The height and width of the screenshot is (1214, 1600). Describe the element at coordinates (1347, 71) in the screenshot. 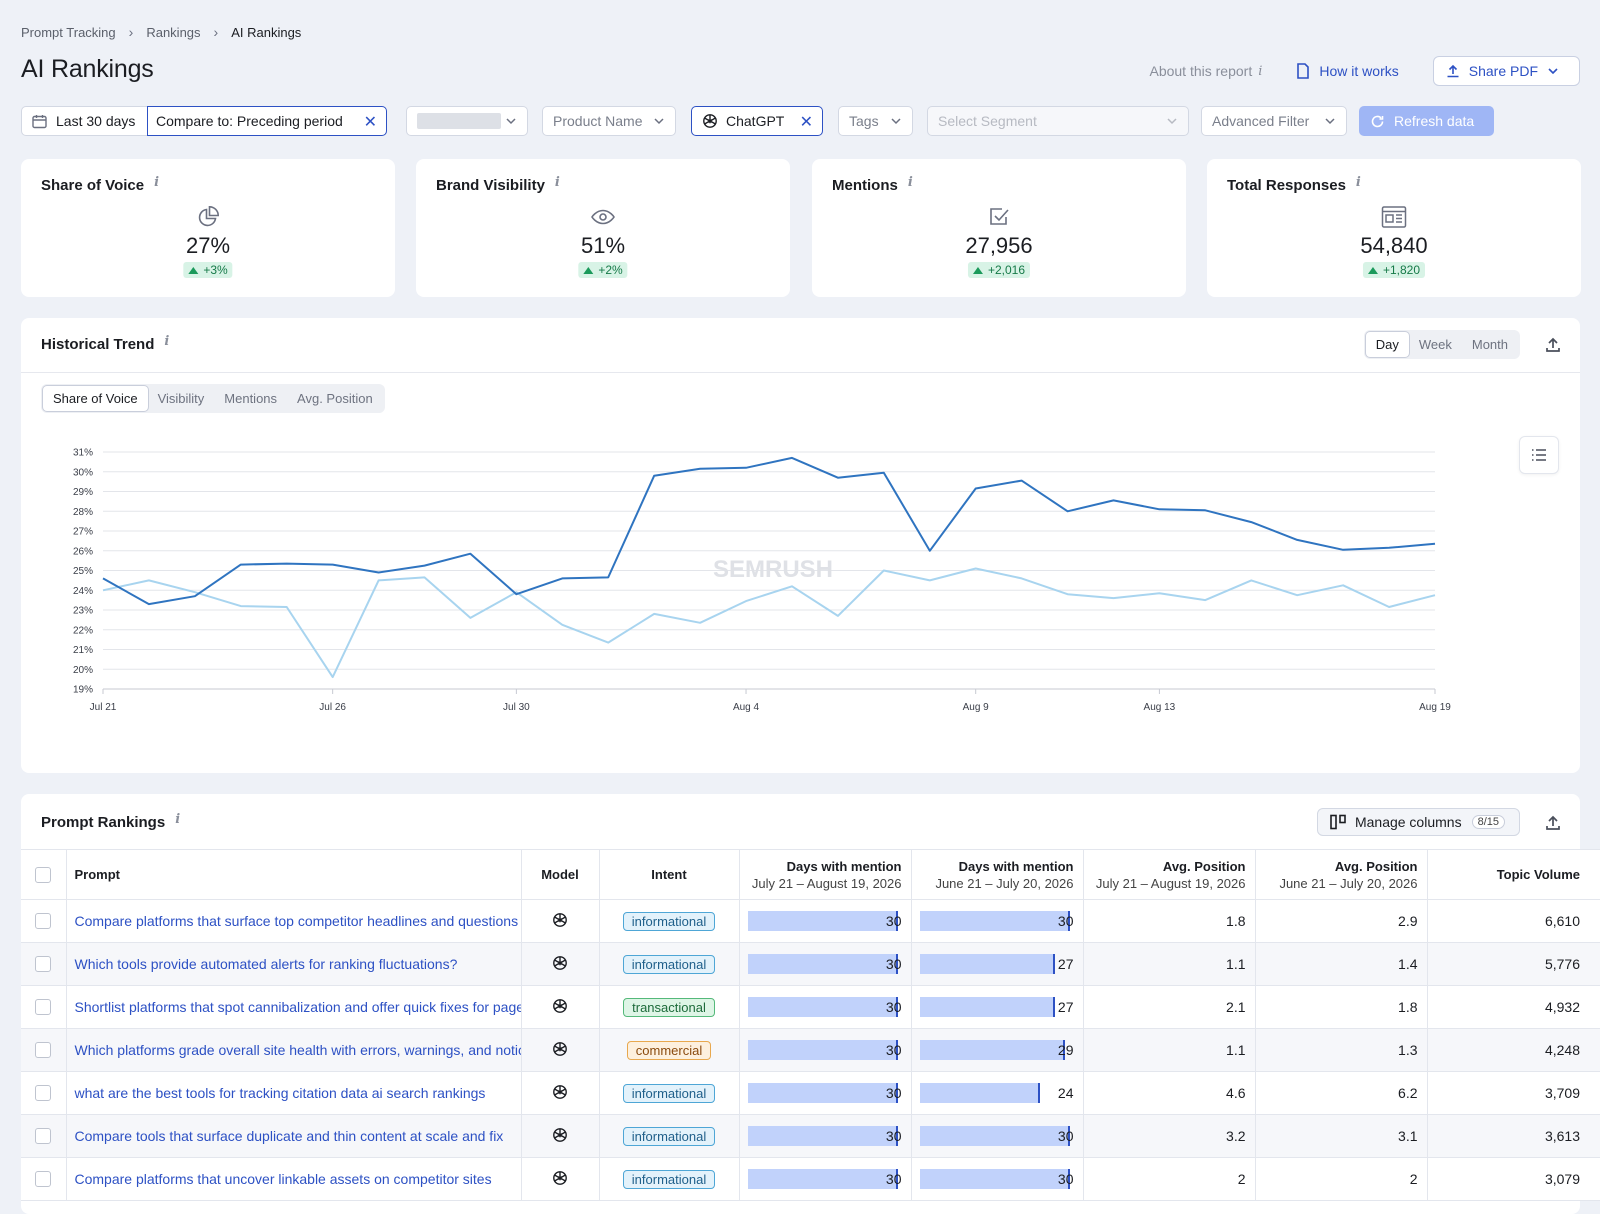

I see `how-it-works-link: How it works` at that location.